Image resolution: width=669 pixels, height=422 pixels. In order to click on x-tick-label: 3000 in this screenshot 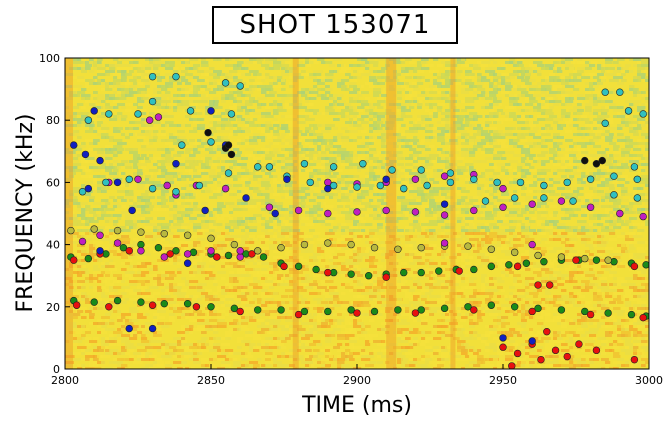, I will do `click(649, 380)`.